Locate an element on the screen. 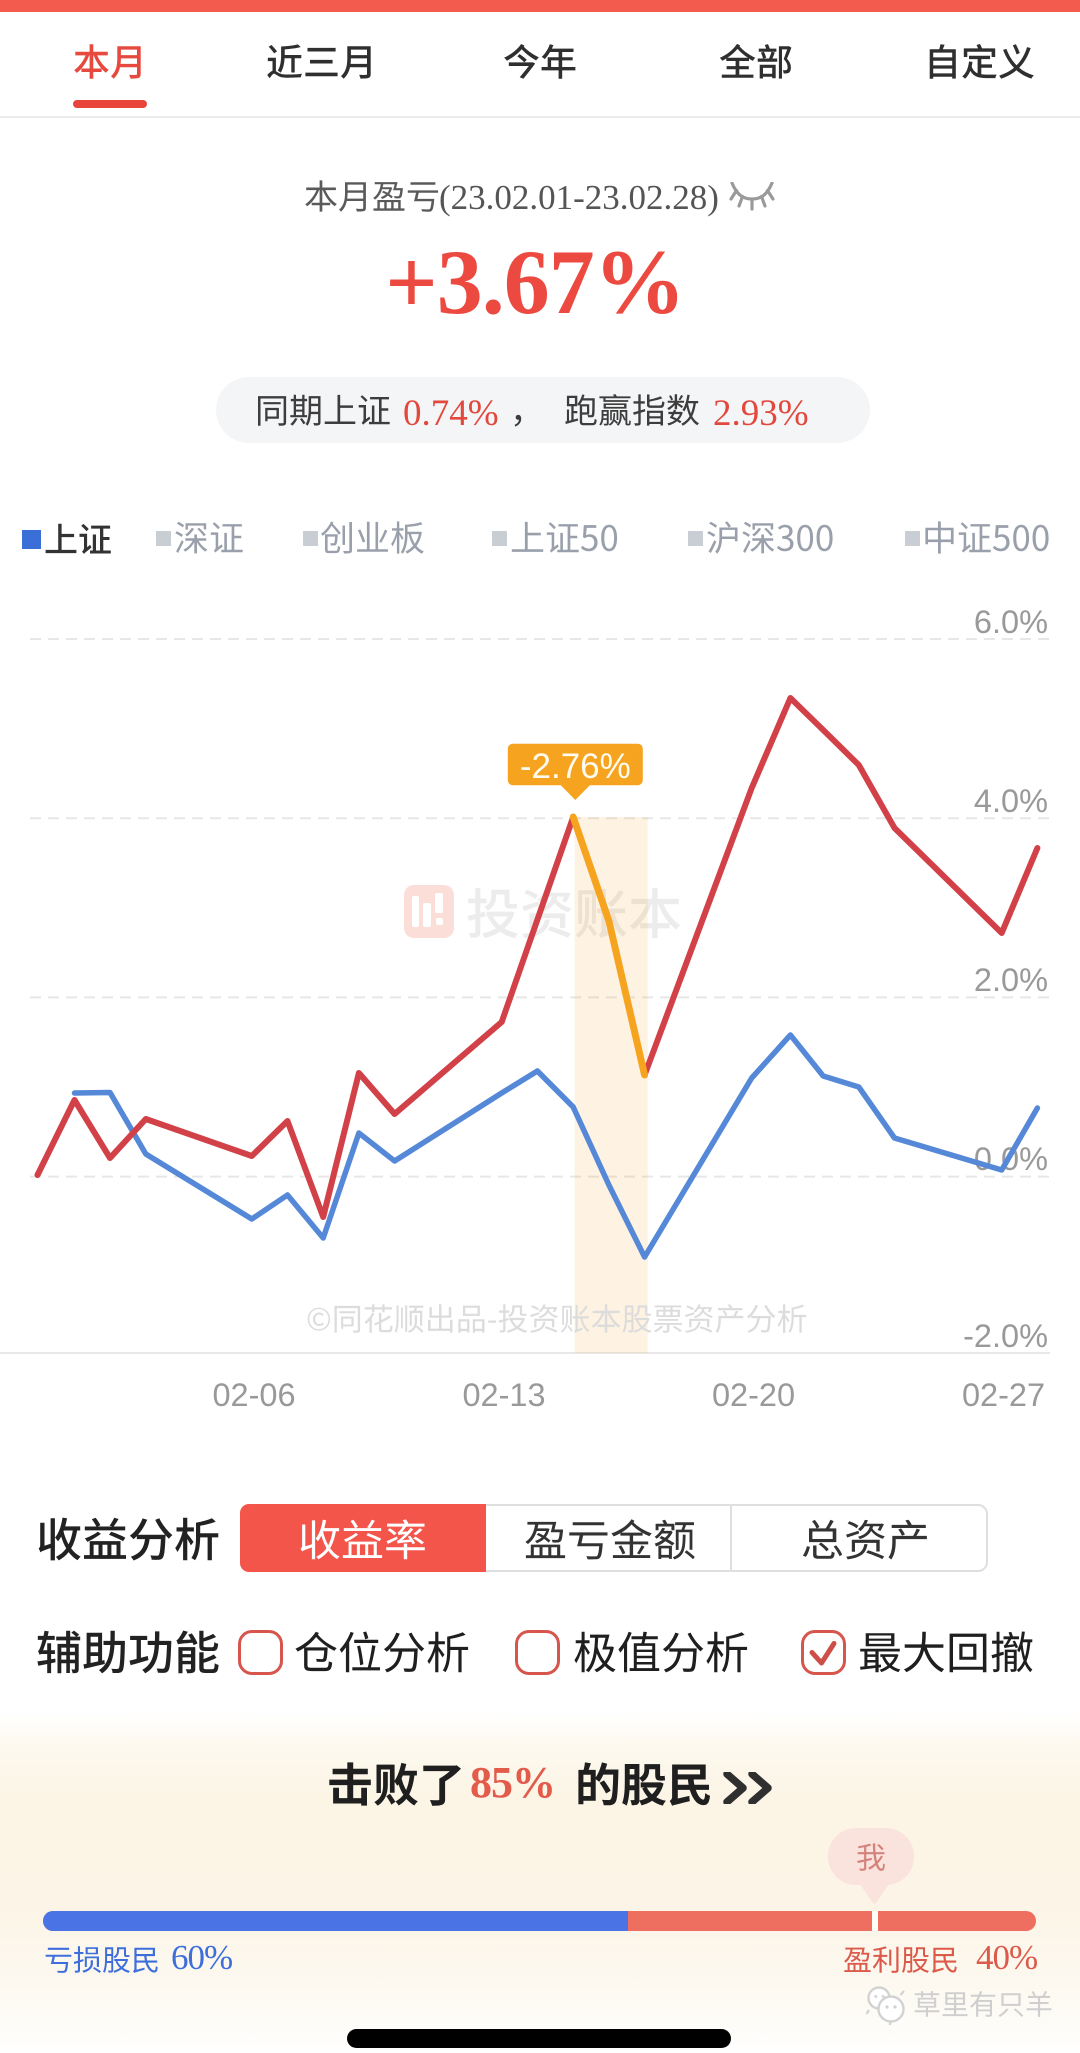  svg-text: 02-20 is located at coordinates (753, 1395).